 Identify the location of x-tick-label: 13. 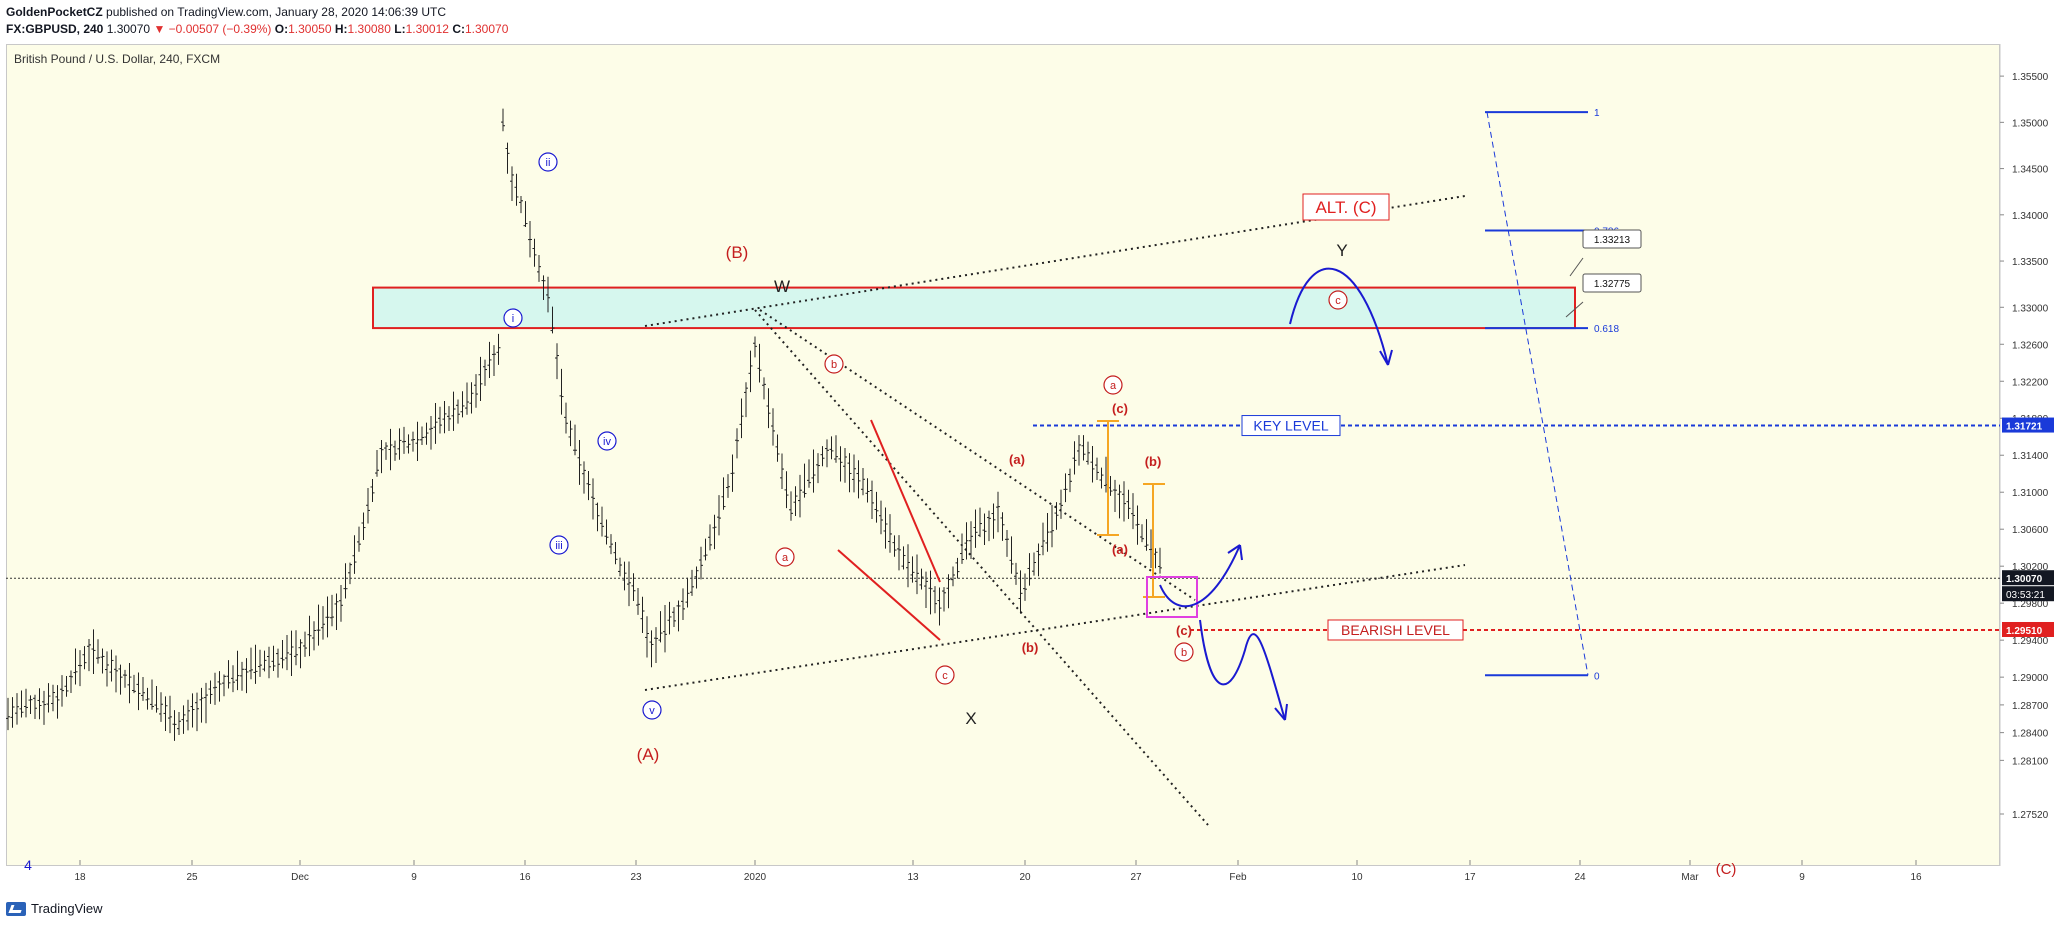
(913, 877).